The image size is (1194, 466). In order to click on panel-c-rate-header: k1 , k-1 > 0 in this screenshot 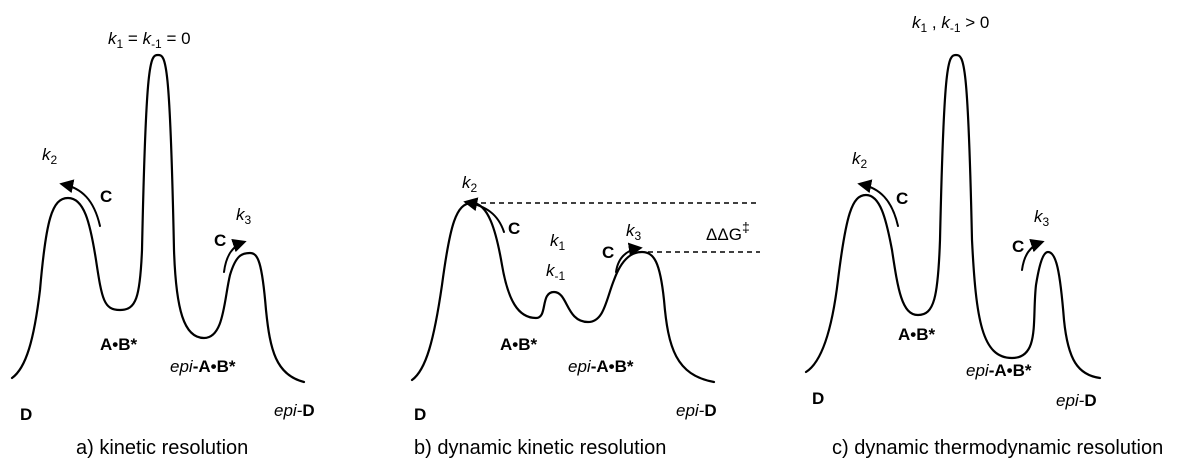, I will do `click(951, 24)`.